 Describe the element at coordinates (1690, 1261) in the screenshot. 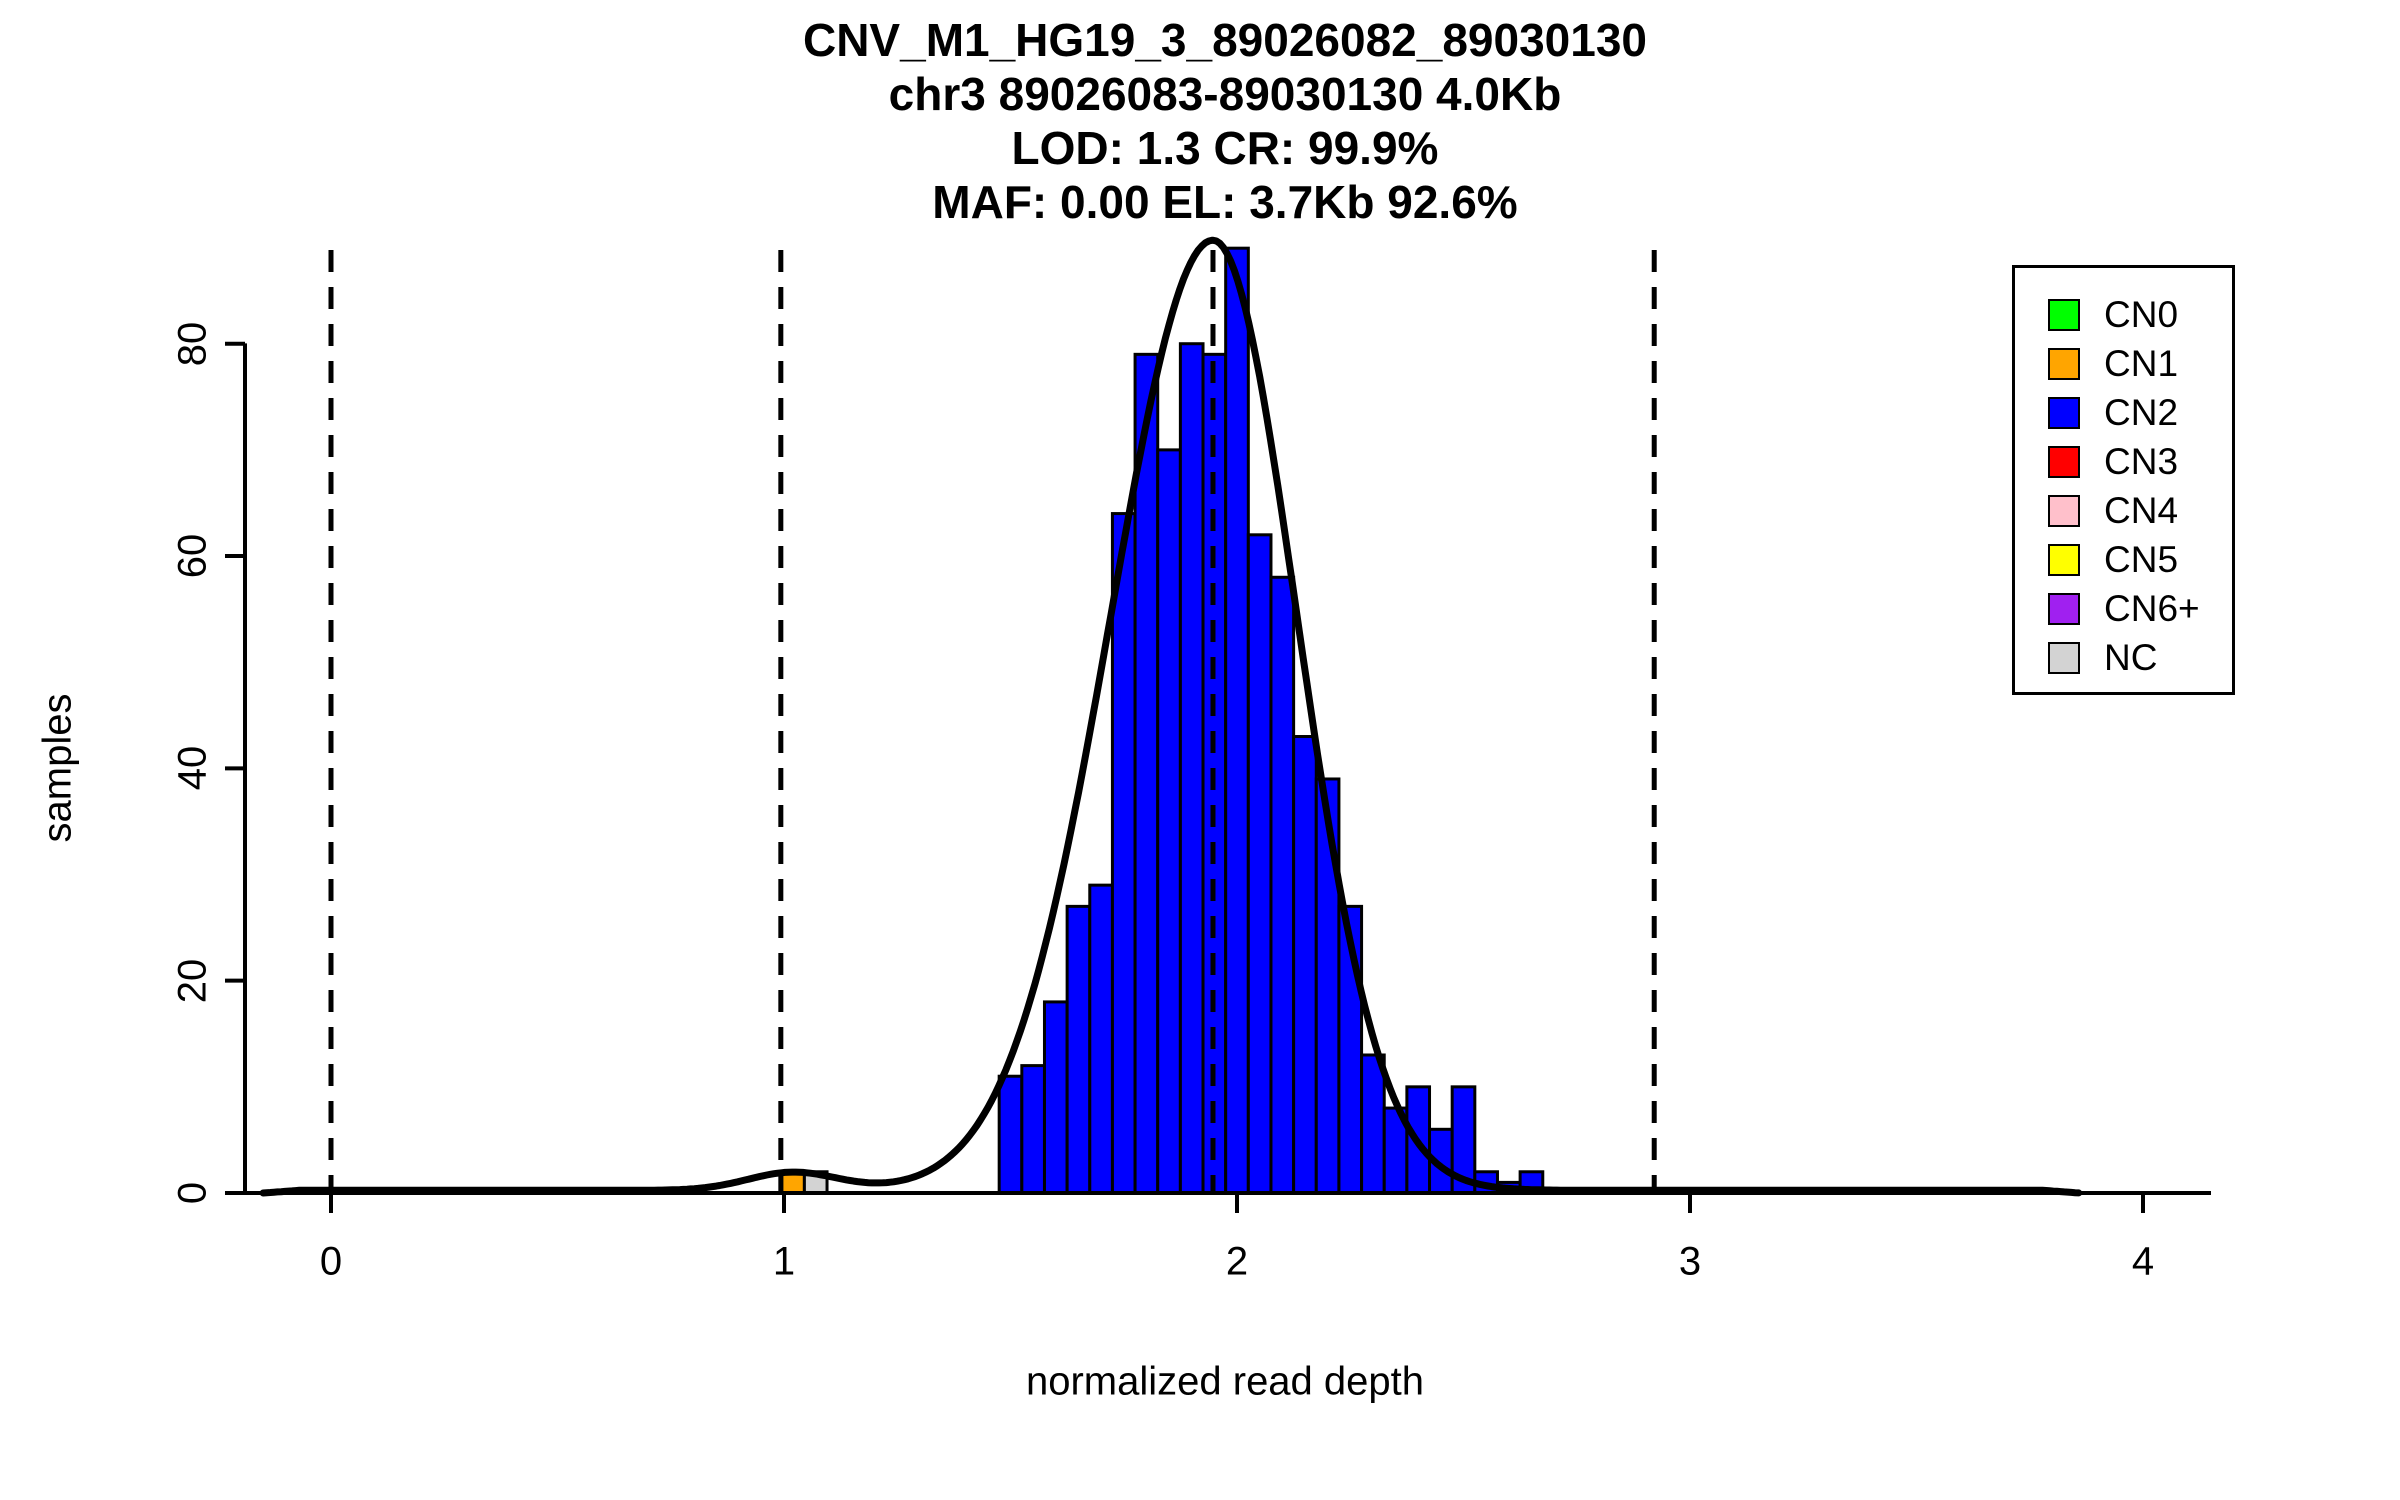

I see `x-tick-label-3: 3` at that location.